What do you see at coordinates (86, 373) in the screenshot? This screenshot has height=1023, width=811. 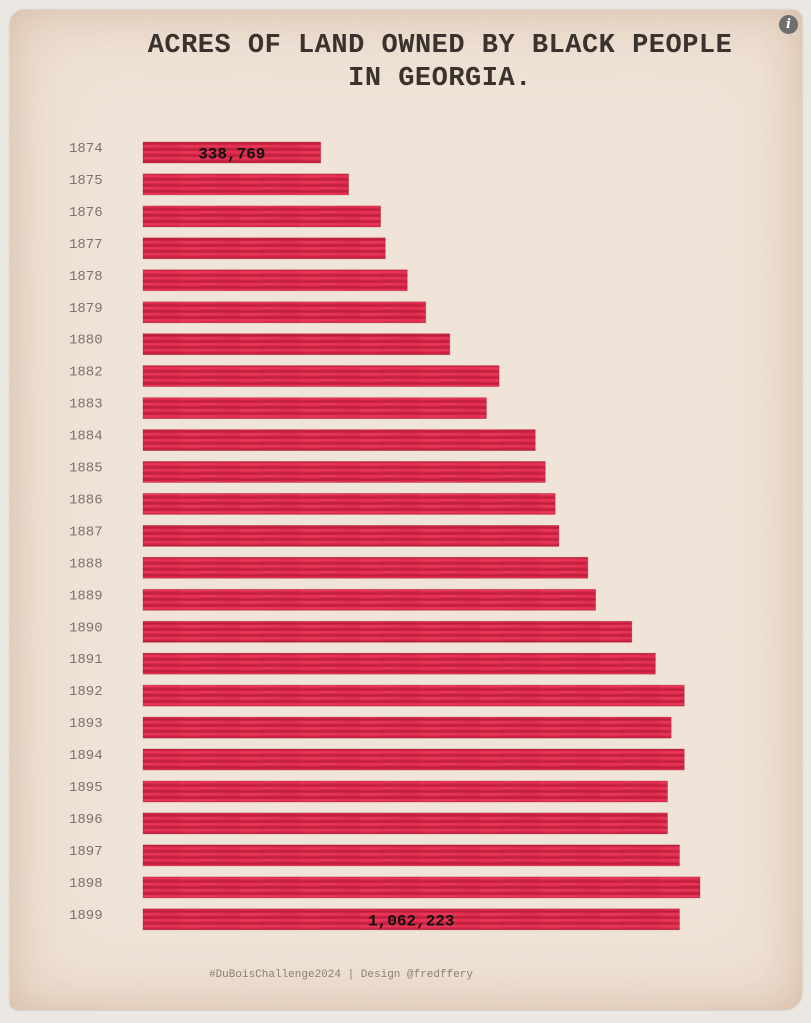 I see `year-label-1882: 1882` at bounding box center [86, 373].